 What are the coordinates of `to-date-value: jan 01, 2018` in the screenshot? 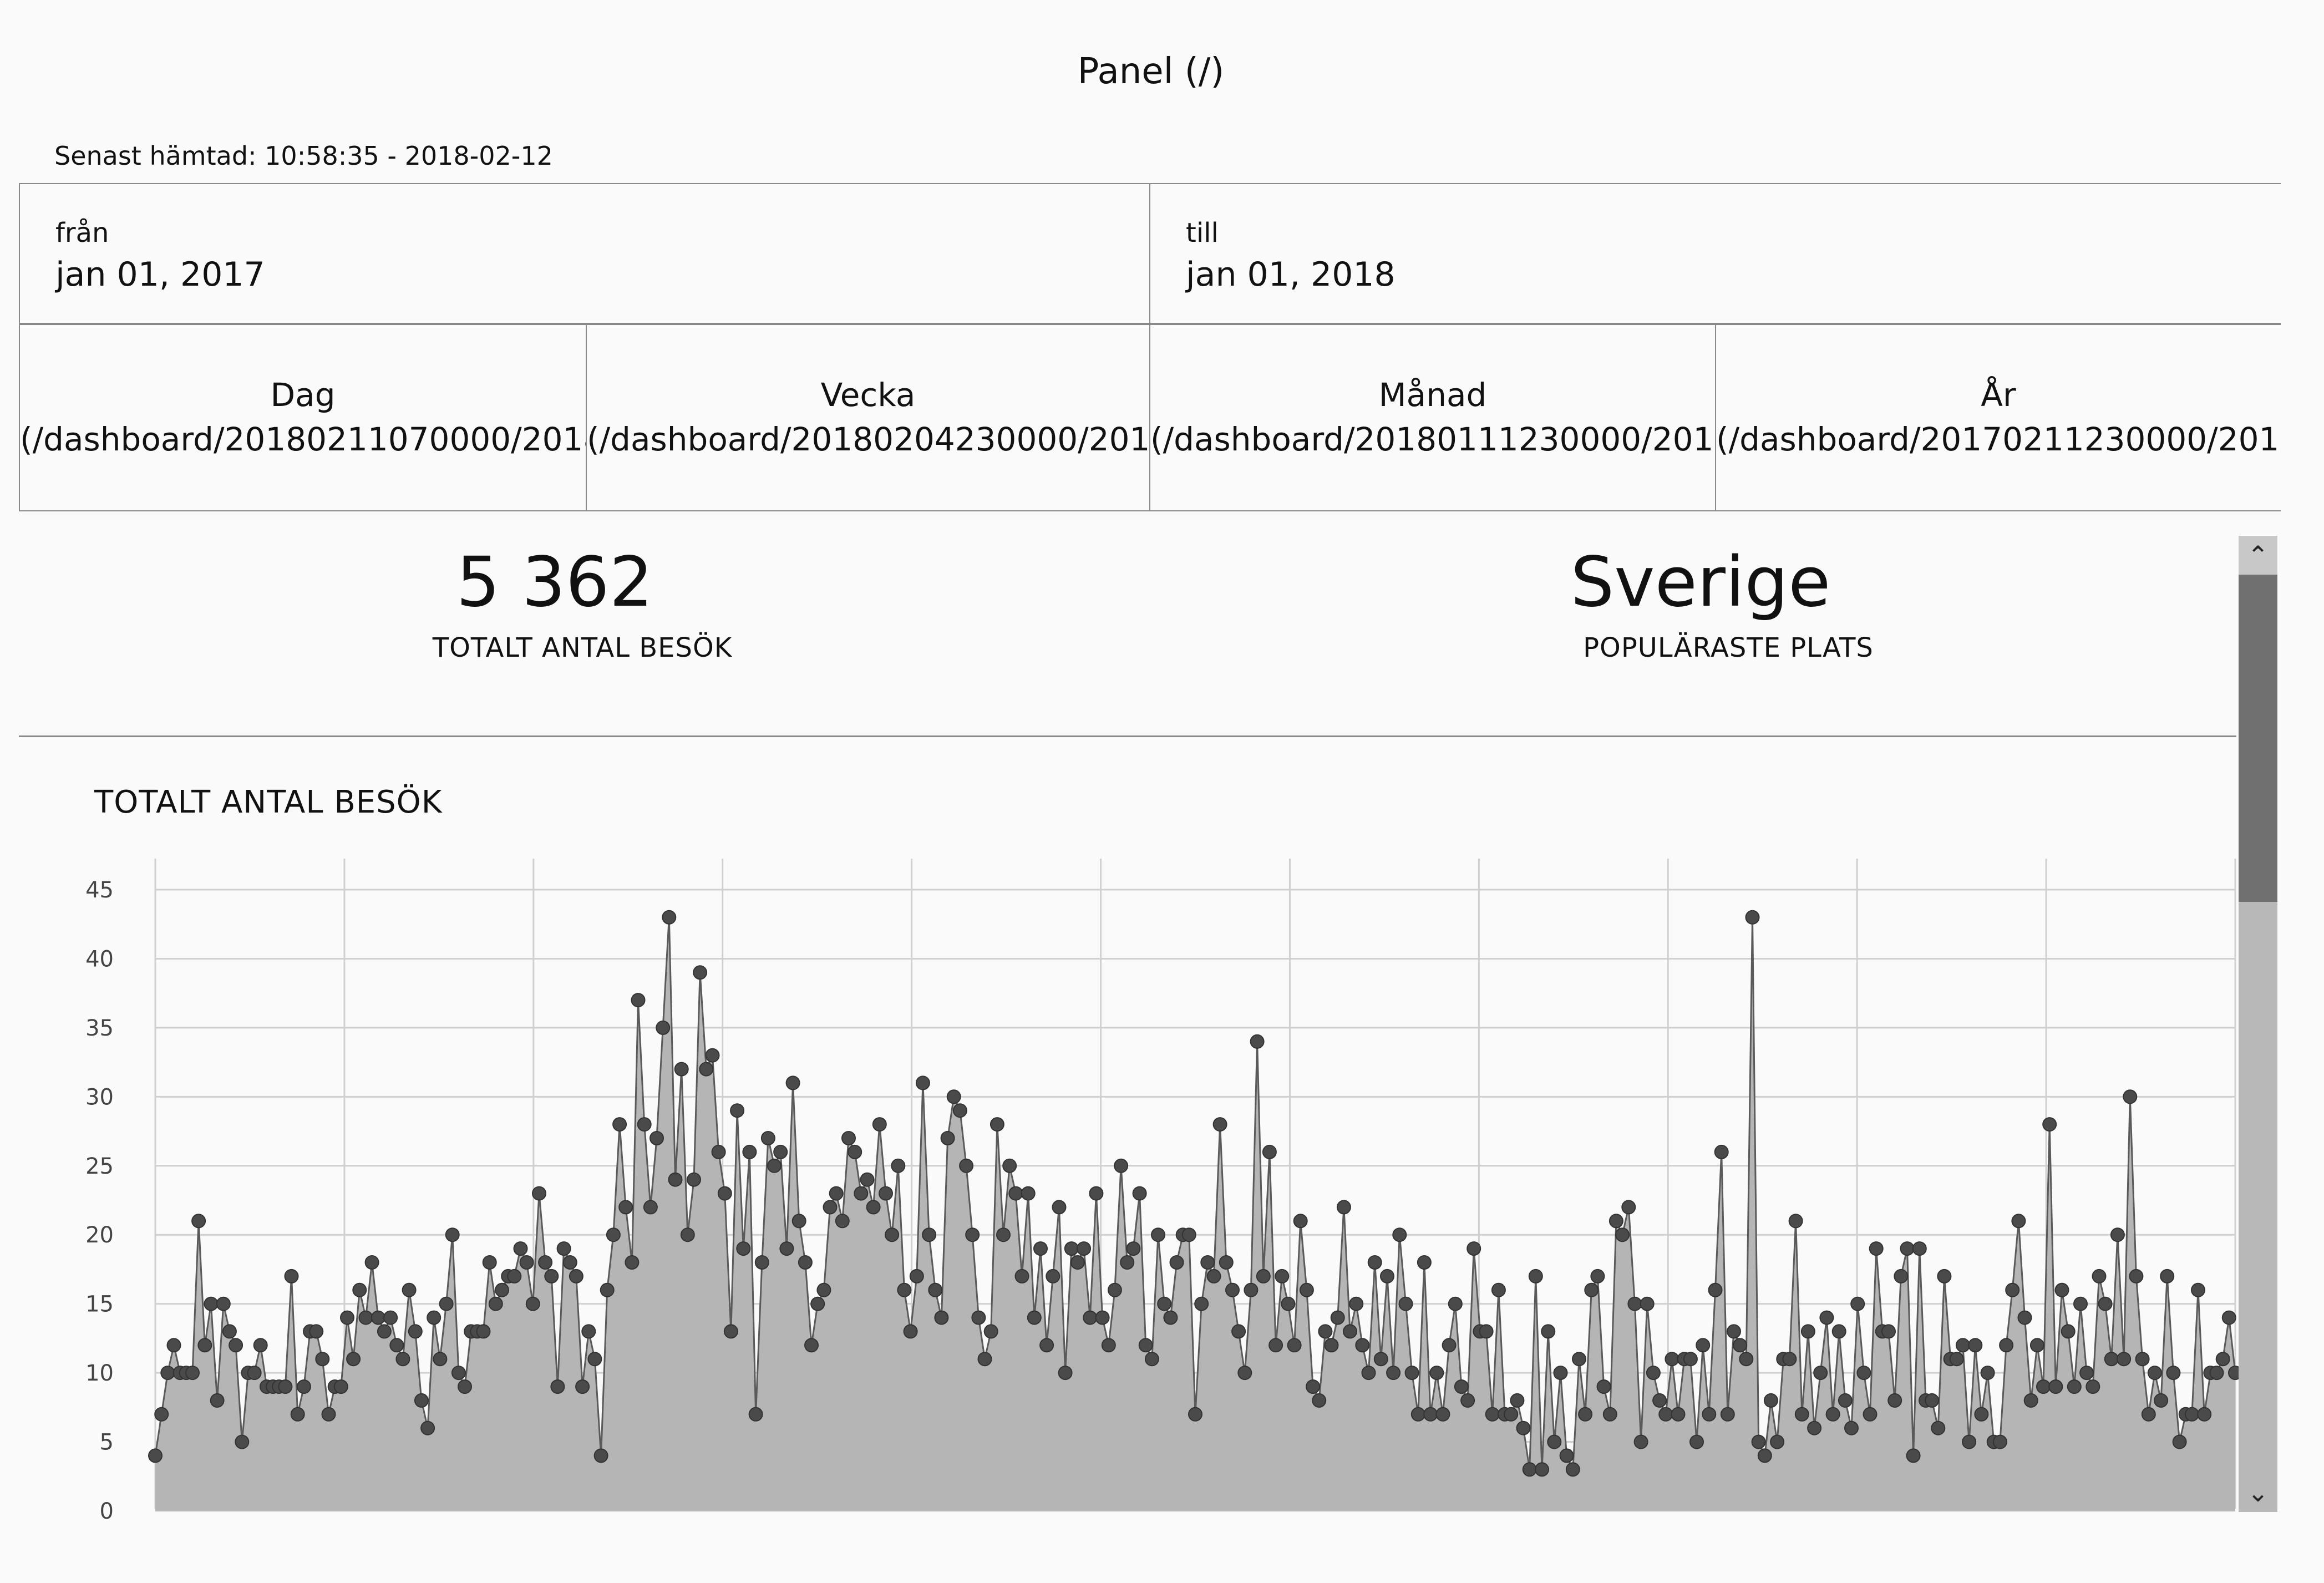 It's located at (1291, 274).